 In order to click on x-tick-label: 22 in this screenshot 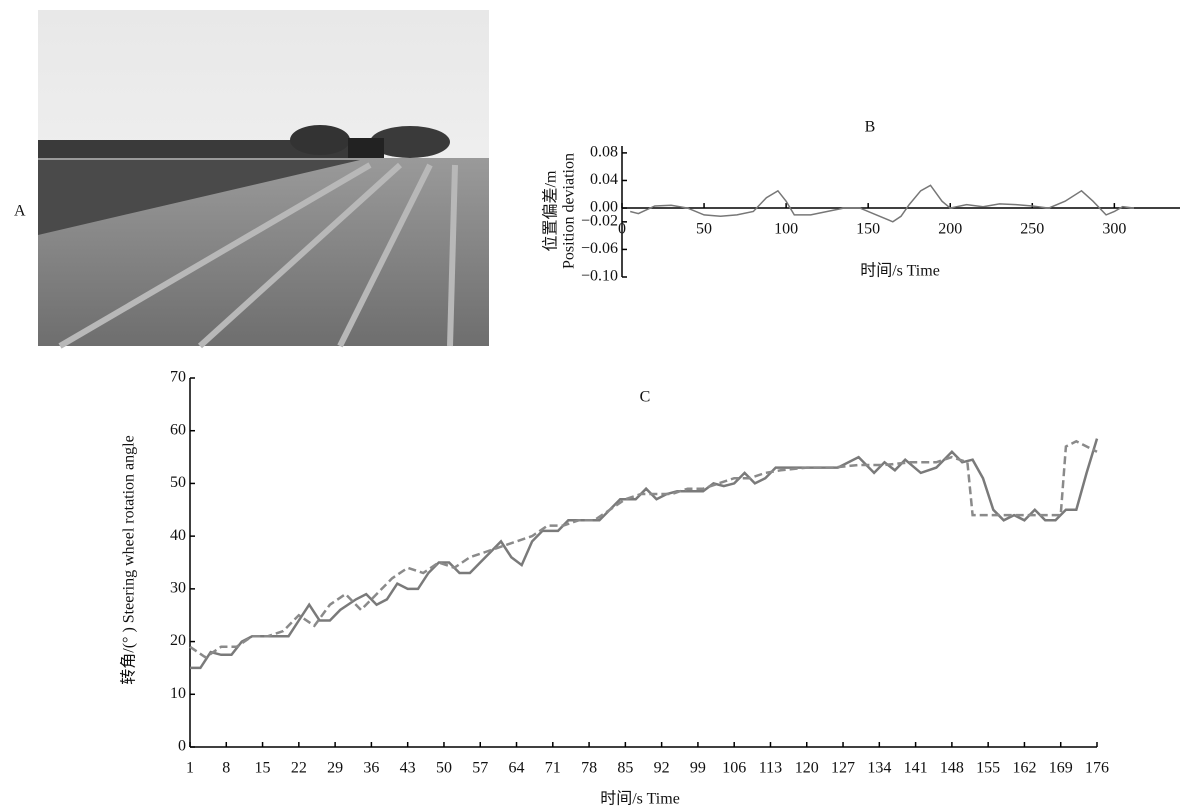, I will do `click(299, 768)`.